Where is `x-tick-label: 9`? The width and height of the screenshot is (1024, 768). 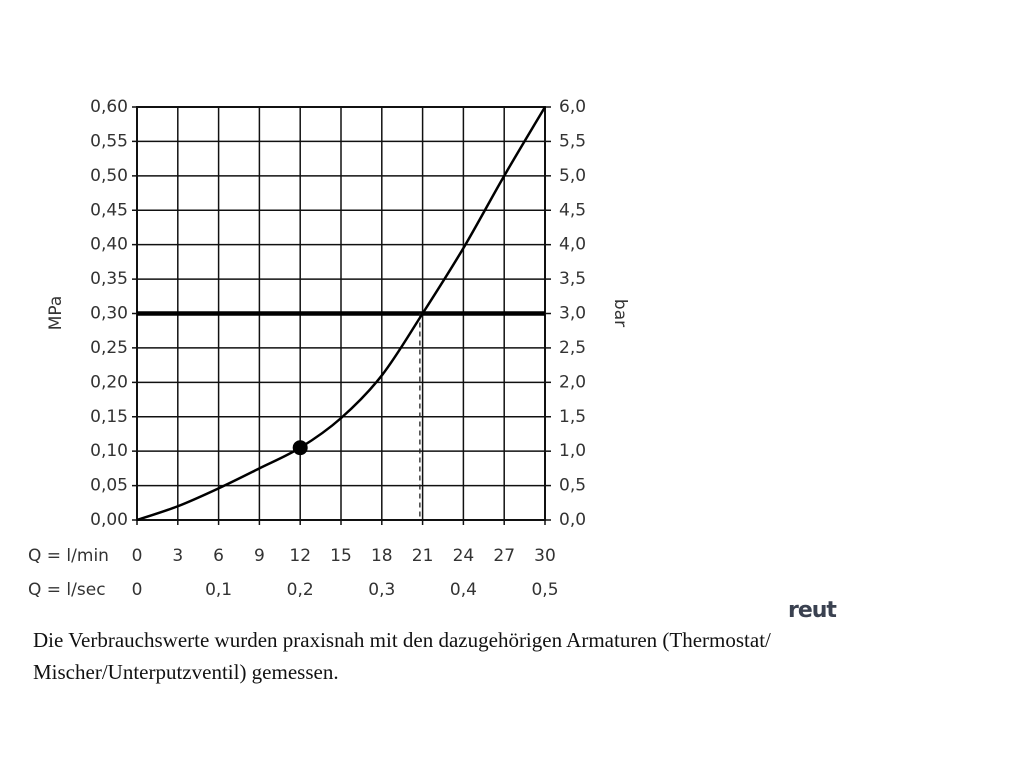 x-tick-label: 9 is located at coordinates (259, 556).